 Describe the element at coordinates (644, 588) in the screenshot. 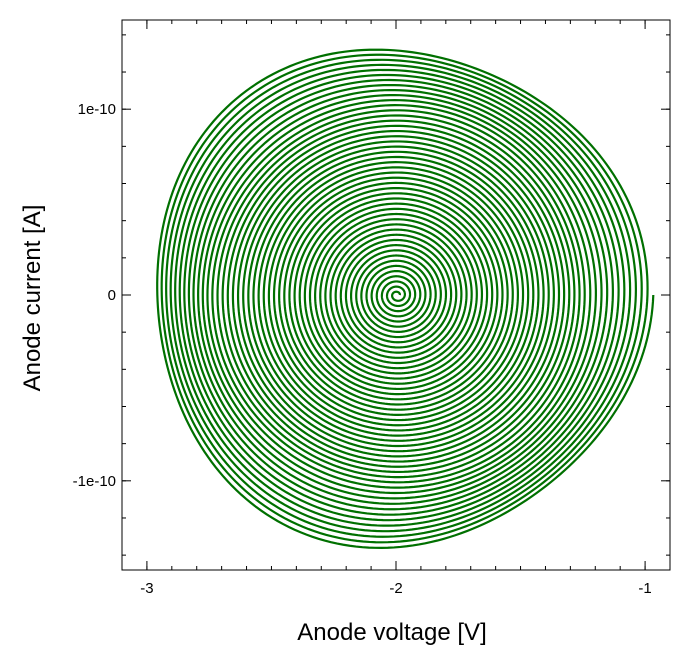

I see `x-tick-label: -1` at that location.